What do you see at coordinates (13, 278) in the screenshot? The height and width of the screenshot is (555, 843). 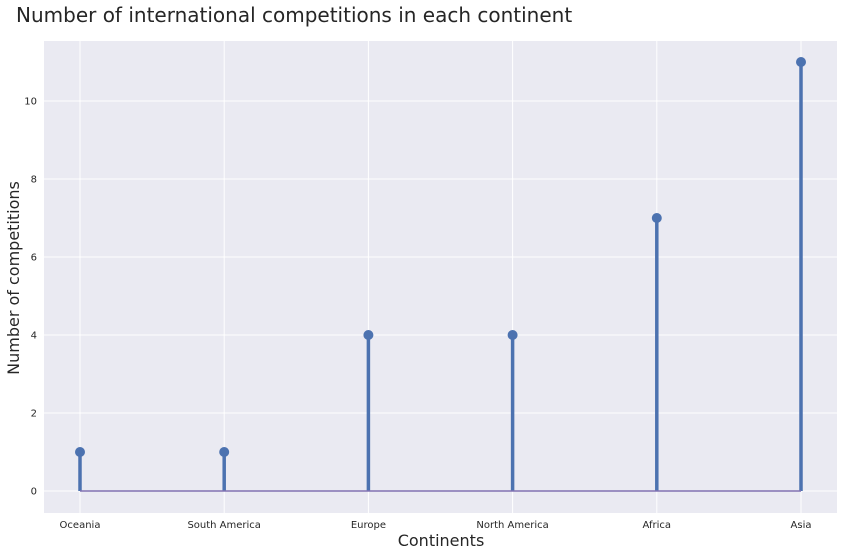 I see `y-axis-label: Number of competitions` at bounding box center [13, 278].